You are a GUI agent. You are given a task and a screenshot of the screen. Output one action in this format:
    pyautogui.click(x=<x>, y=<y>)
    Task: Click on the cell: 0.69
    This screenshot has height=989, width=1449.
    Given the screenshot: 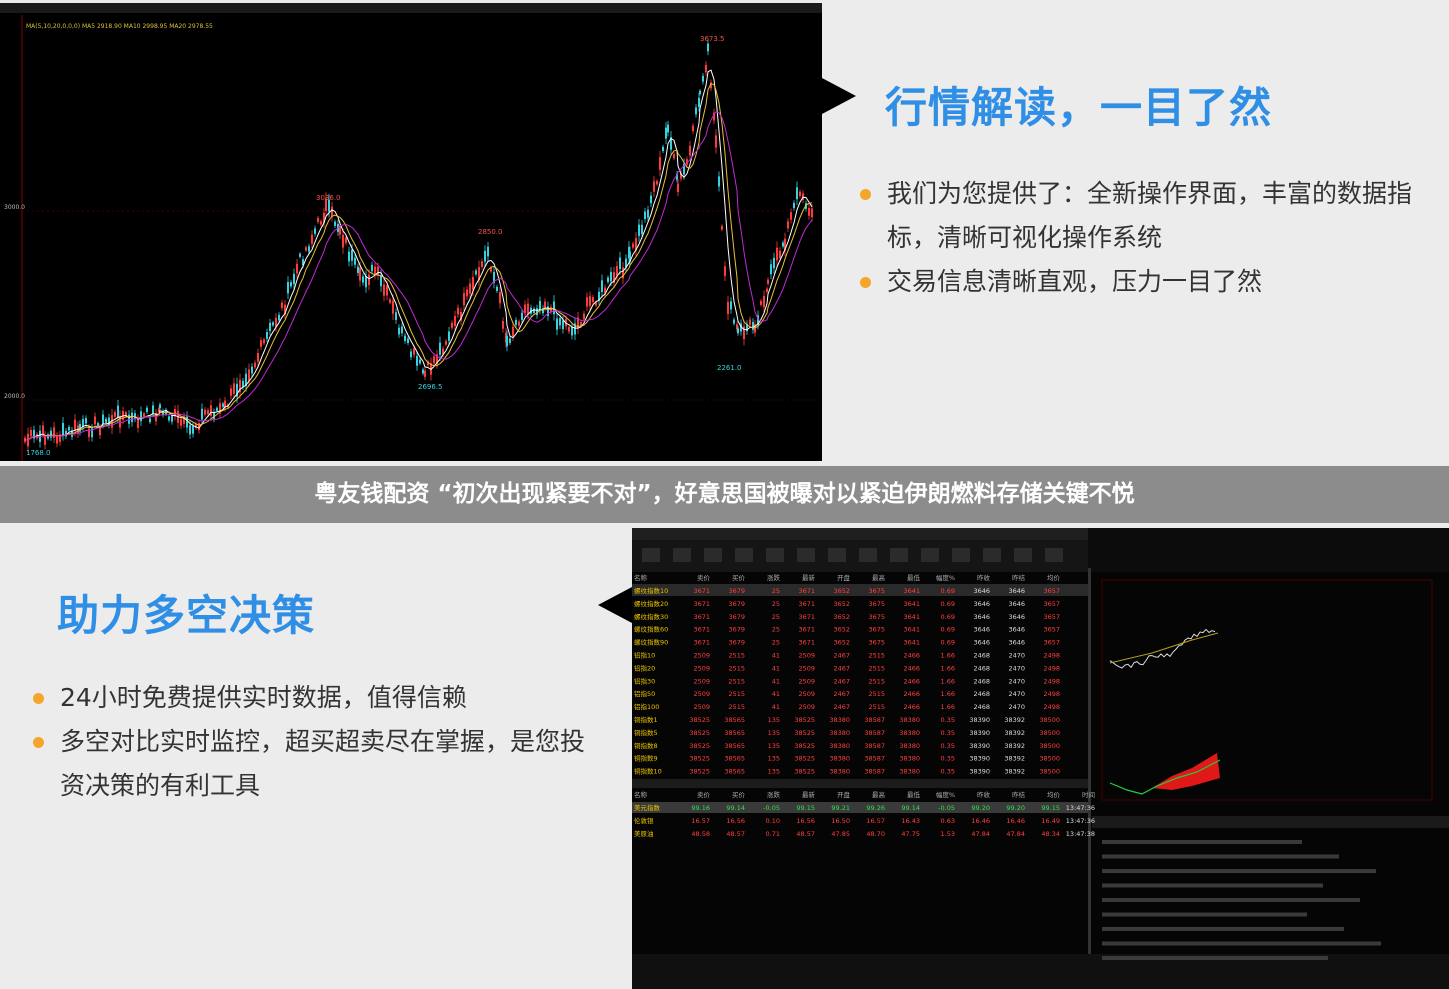 What is the action you would take?
    pyautogui.click(x=948, y=591)
    